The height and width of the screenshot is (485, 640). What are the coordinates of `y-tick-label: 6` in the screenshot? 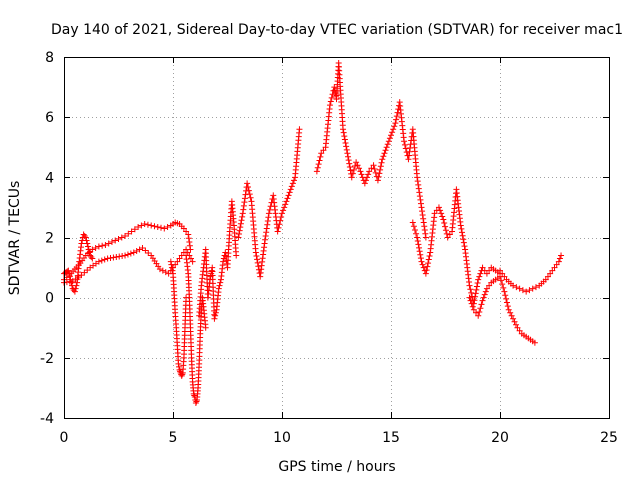 It's located at (49, 118).